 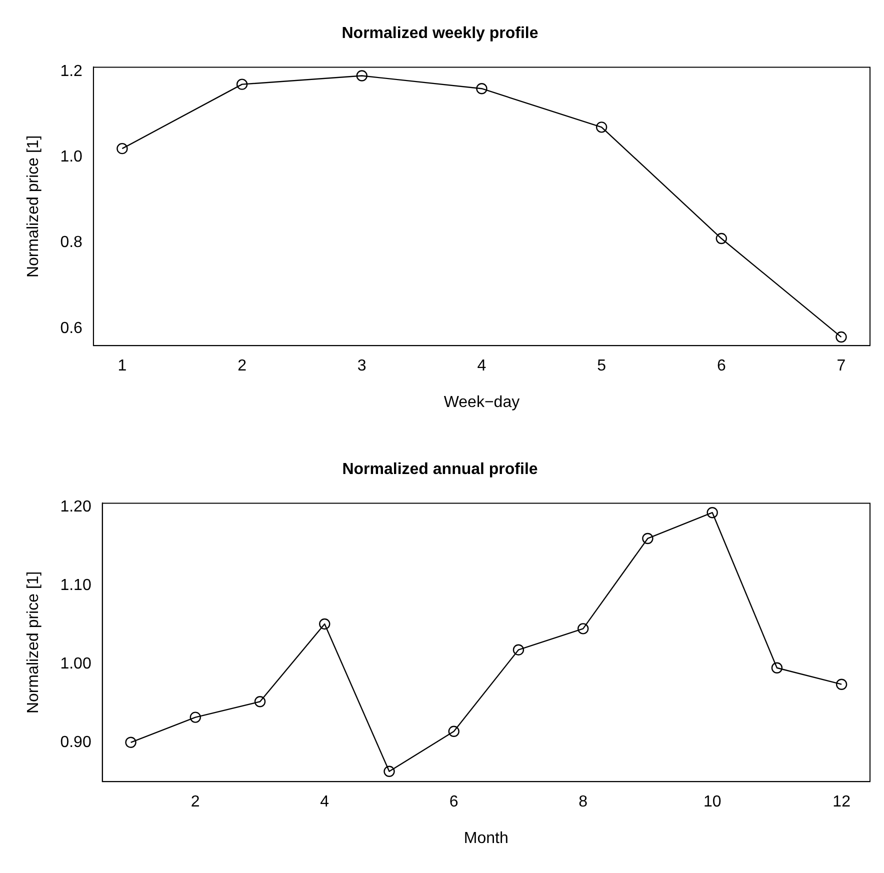 I want to click on x-axis-title: Month, so click(x=486, y=838).